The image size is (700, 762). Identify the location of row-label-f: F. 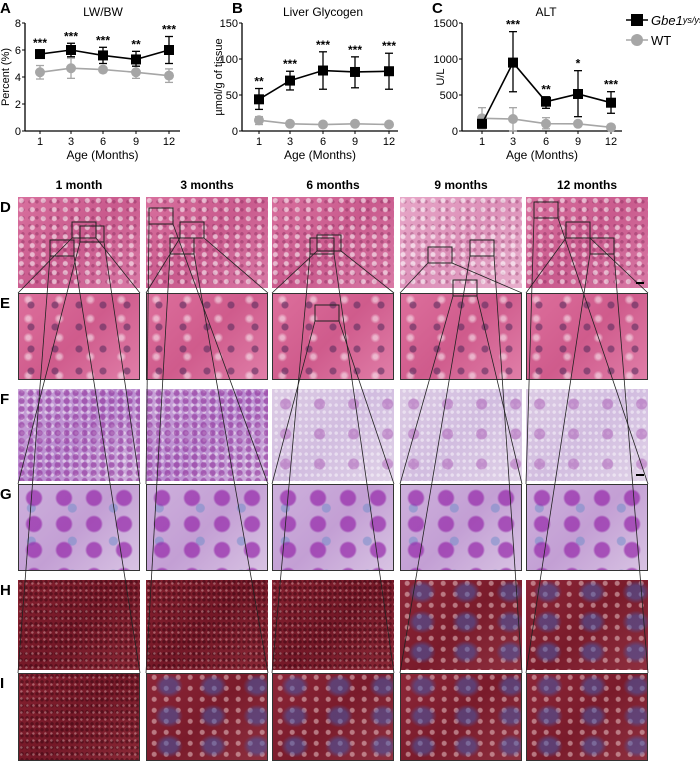
(5, 399).